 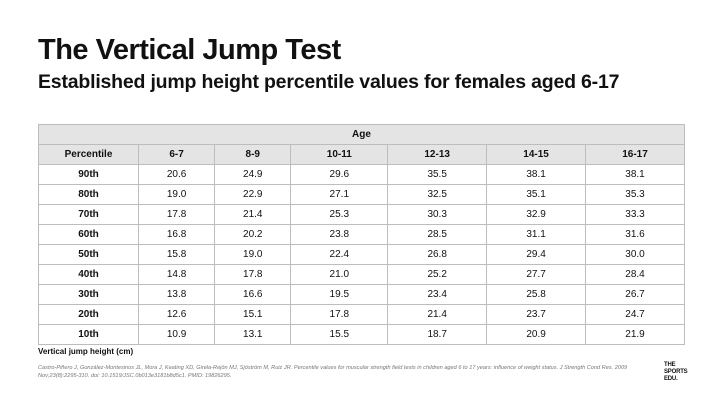 I want to click on cell: 25.2, so click(x=437, y=274).